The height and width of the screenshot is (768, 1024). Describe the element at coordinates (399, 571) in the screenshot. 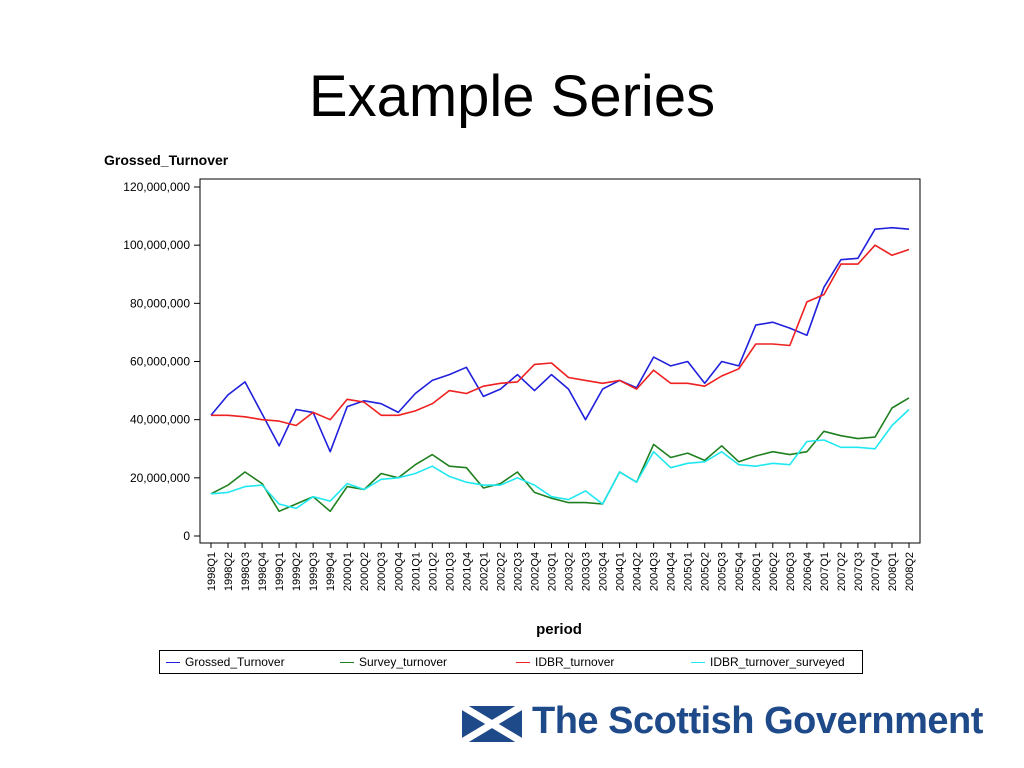

I see `x-tick-label: 2000Q4` at that location.